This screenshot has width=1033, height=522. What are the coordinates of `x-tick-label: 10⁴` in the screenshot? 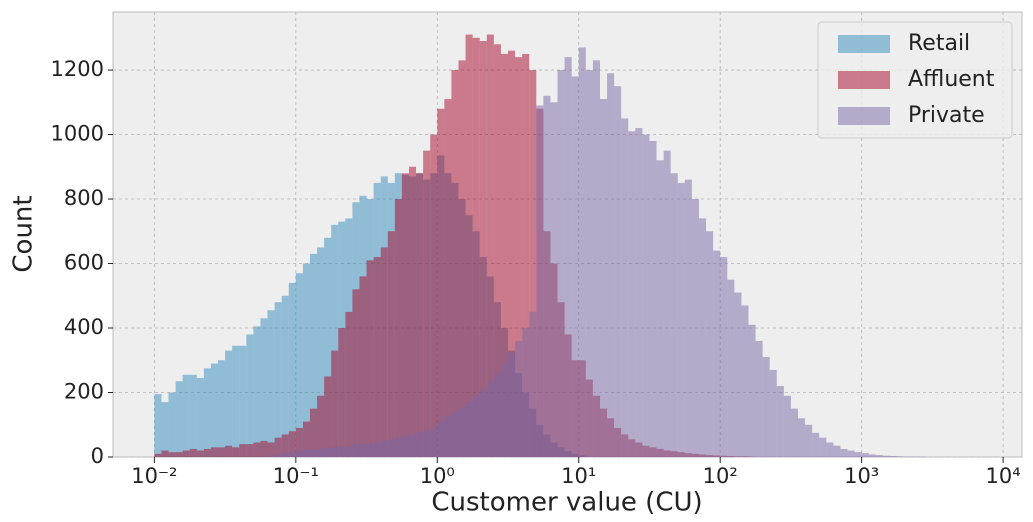 It's located at (1003, 476).